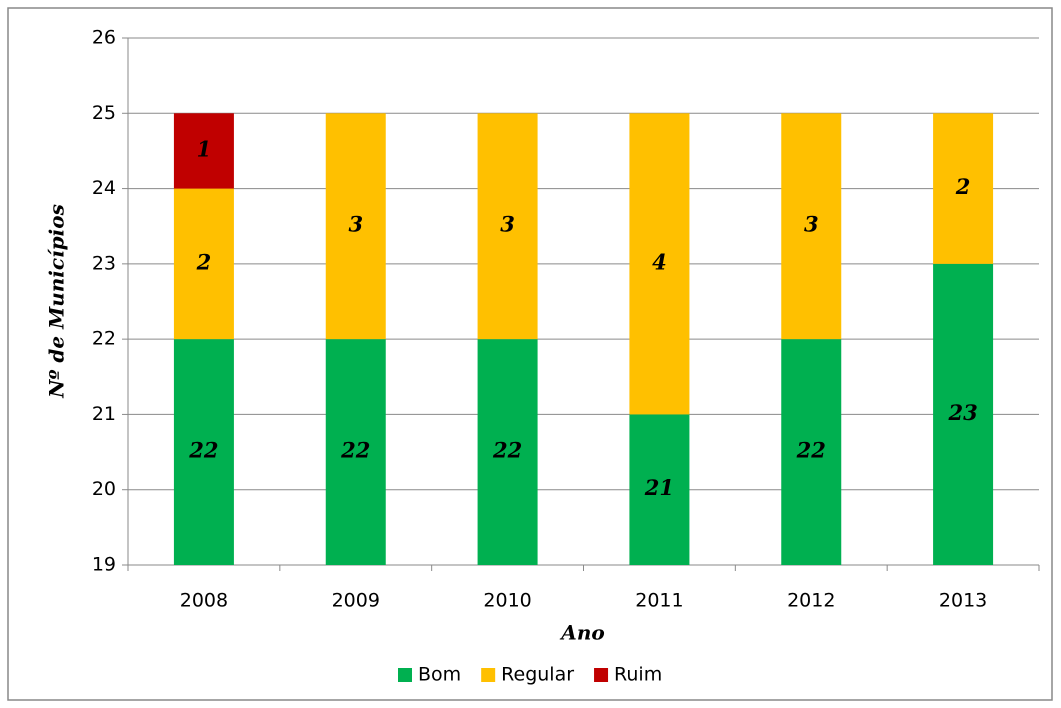  What do you see at coordinates (811, 601) in the screenshot?
I see `x-tick-label: 2012` at bounding box center [811, 601].